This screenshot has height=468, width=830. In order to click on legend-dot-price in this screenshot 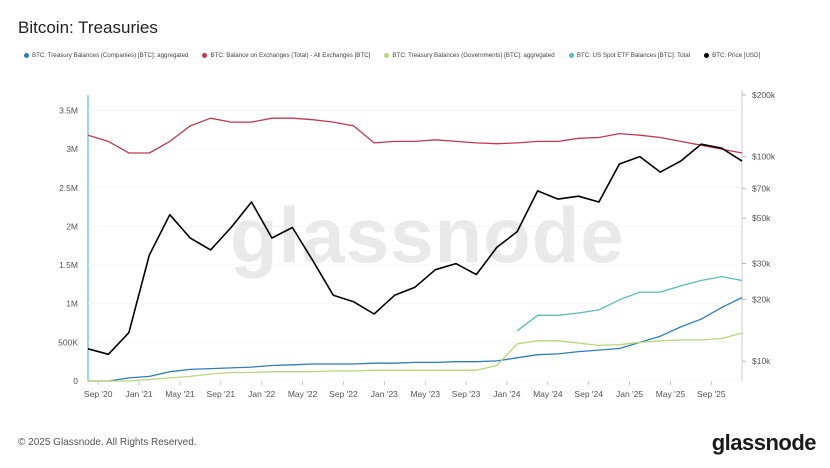, I will do `click(707, 55)`.